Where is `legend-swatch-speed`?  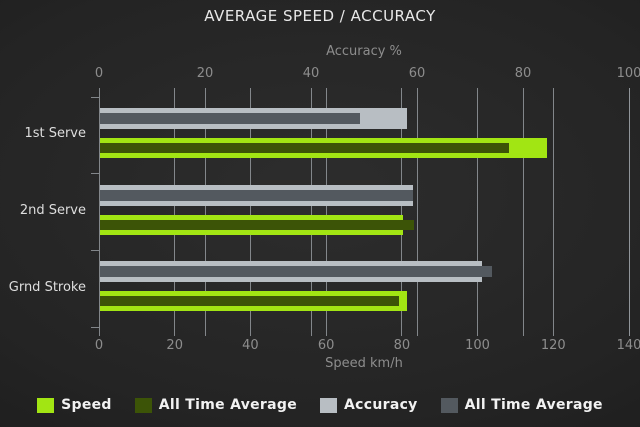
legend-swatch-speed is located at coordinates (46, 405).